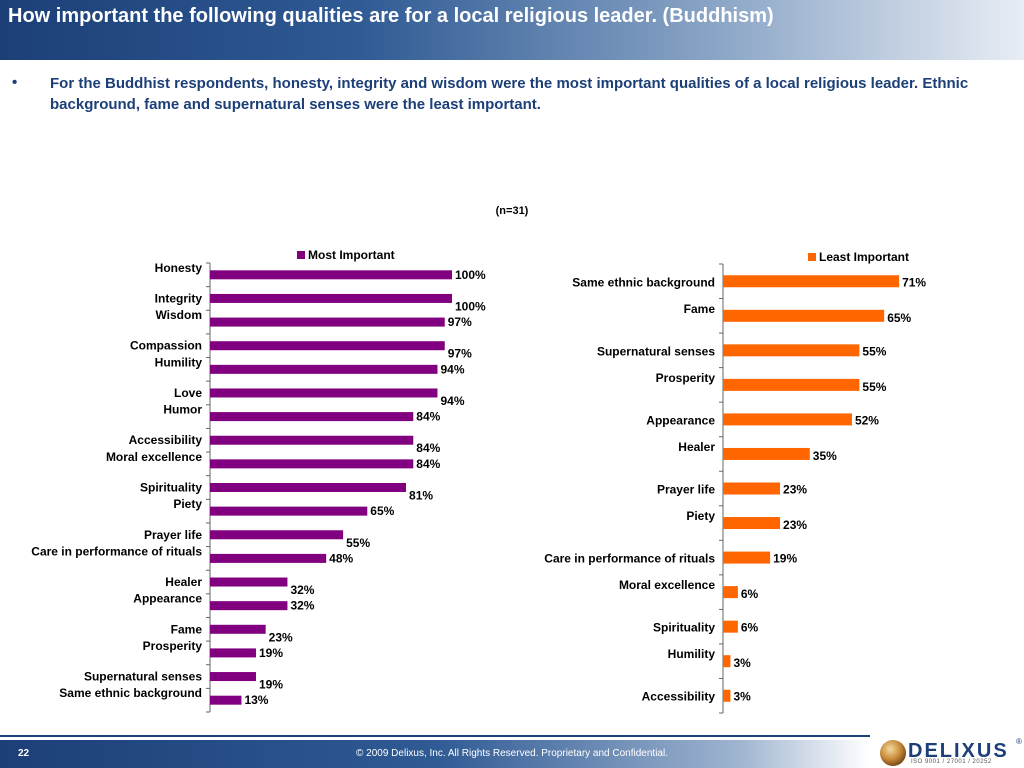 The height and width of the screenshot is (768, 1024). What do you see at coordinates (679, 697) in the screenshot?
I see `least-category-label: Accessibility` at bounding box center [679, 697].